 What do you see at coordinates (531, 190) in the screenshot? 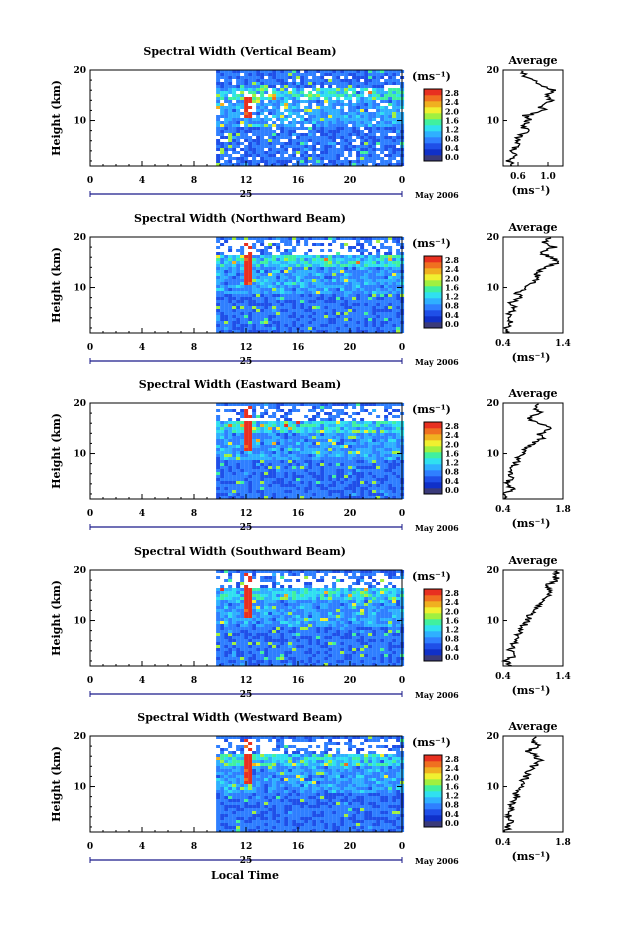
I see `average-x-label: (ms⁻¹)` at bounding box center [531, 190].